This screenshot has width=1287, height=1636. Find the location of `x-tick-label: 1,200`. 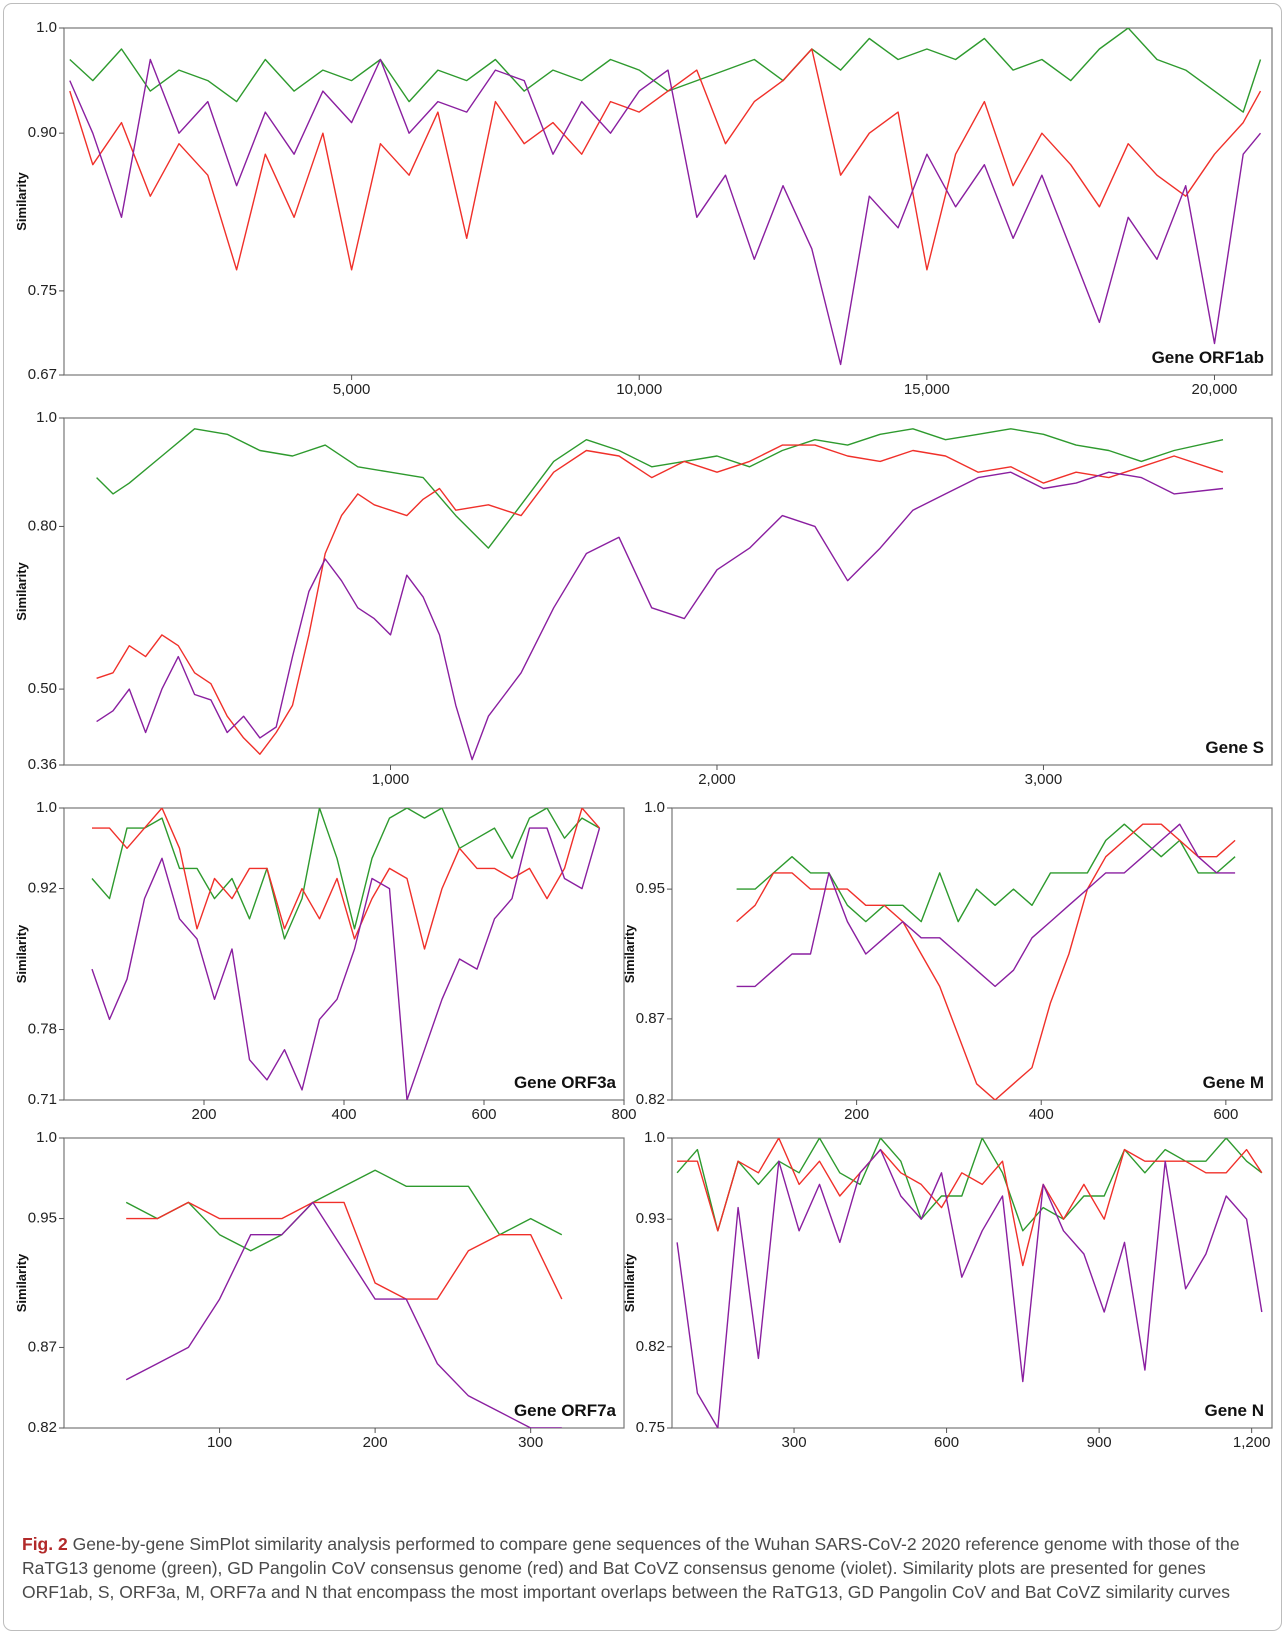

x-tick-label: 1,200 is located at coordinates (1252, 1442).